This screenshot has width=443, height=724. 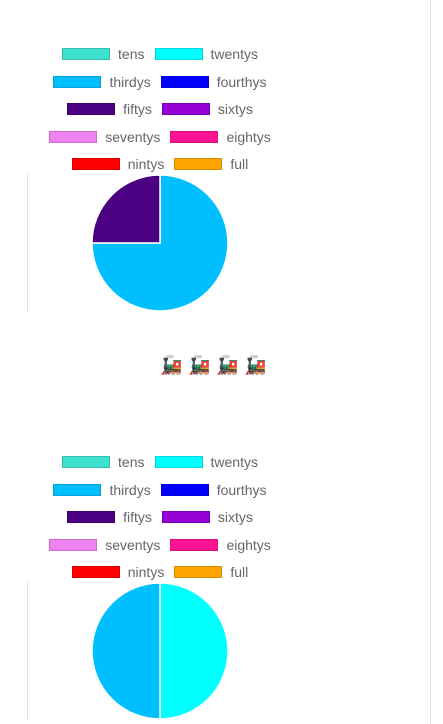 What do you see at coordinates (27, 650) in the screenshot?
I see `chart-bottom-axis-line` at bounding box center [27, 650].